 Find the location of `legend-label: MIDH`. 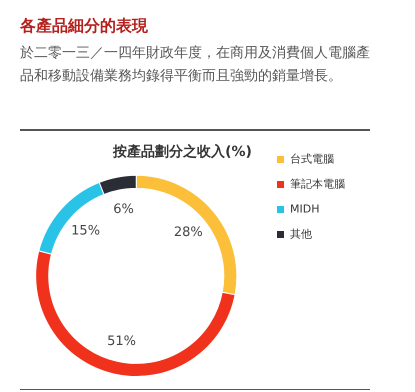

legend-label: MIDH is located at coordinates (305, 209).